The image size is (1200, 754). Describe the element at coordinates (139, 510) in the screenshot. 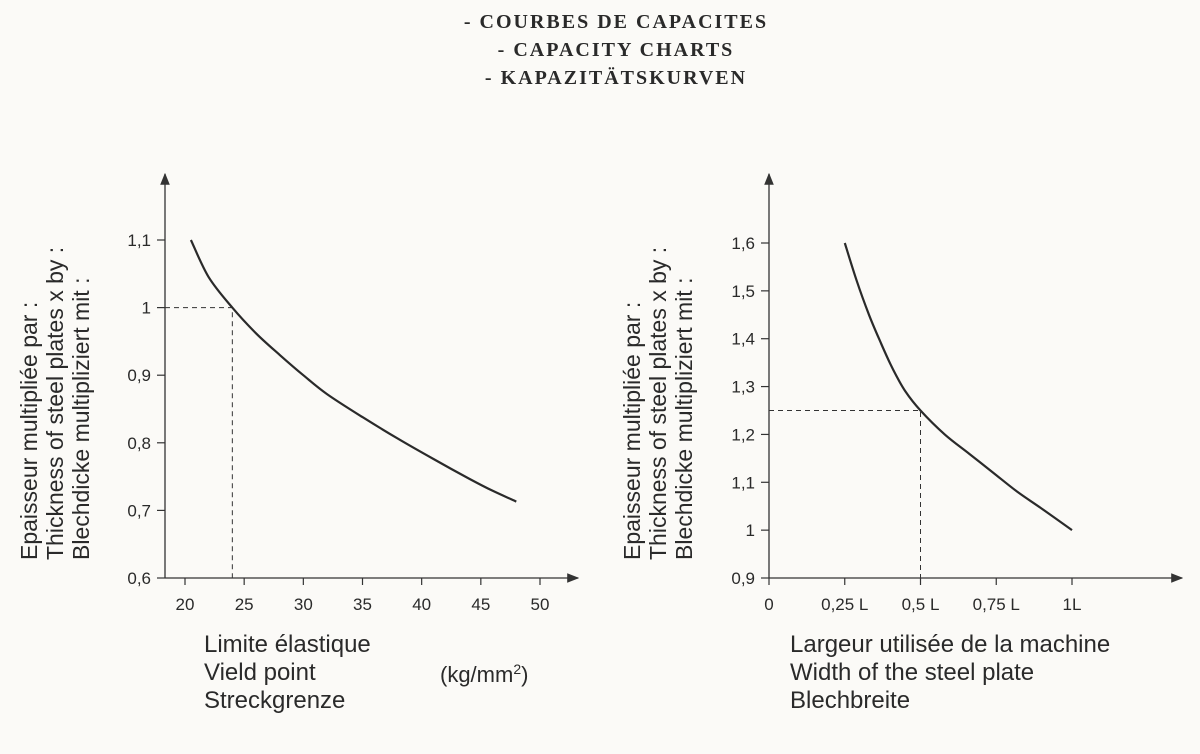

I see `y-tick-label: 0,7` at that location.